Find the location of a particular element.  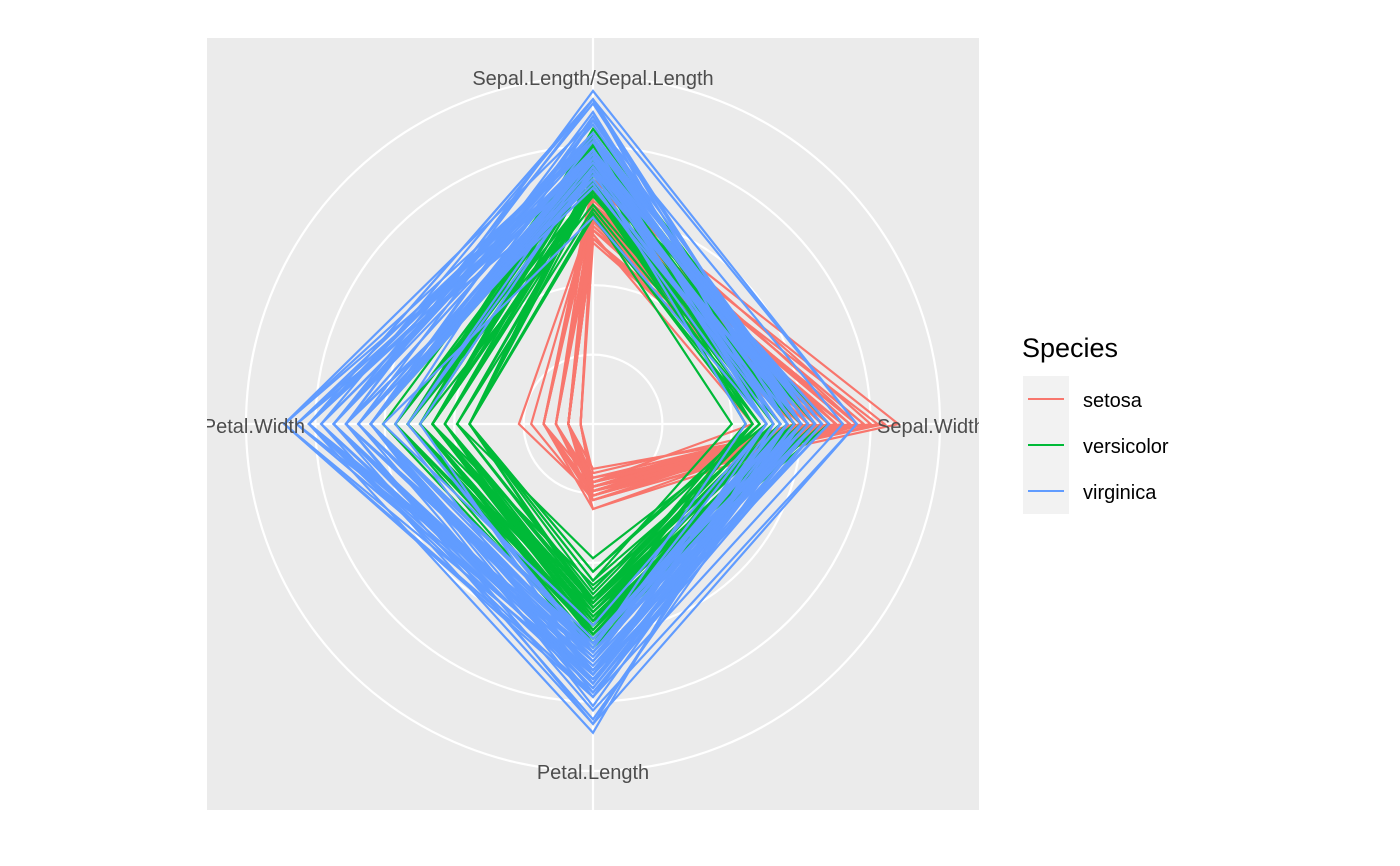

legend-item-virginica: virginica is located at coordinates (1092, 493).